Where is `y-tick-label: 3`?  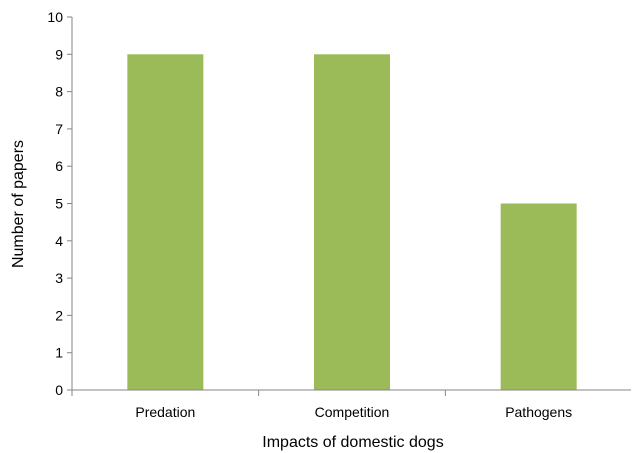
y-tick-label: 3 is located at coordinates (59, 278).